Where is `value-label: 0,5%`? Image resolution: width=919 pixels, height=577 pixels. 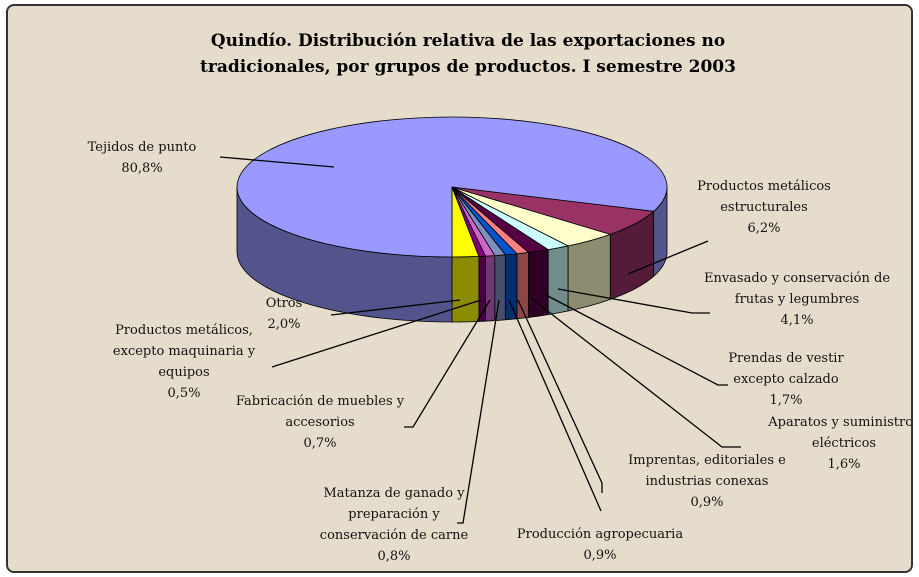 value-label: 0,5% is located at coordinates (184, 393).